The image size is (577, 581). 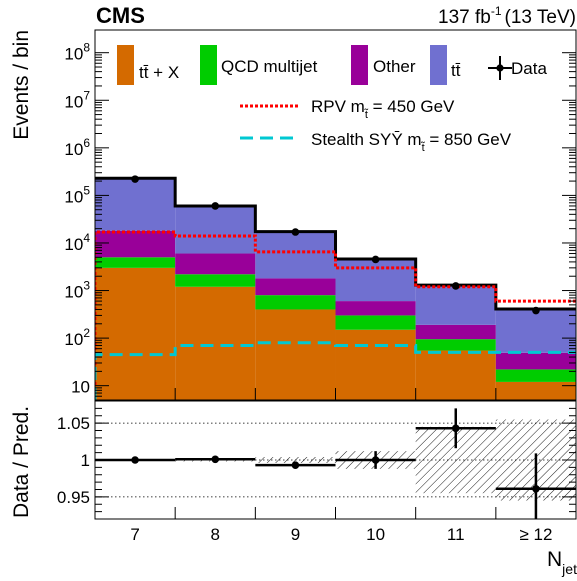 What do you see at coordinates (73, 497) in the screenshot?
I see `ratio-y-tick-label-0: 0.95` at bounding box center [73, 497].